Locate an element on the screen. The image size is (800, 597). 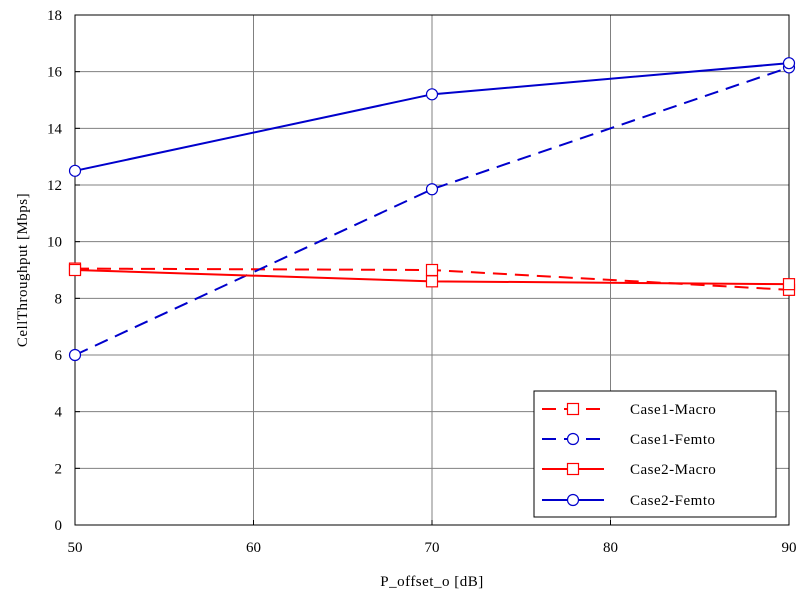
y-axis-ticks: 0 2 4 6 8 10 12 14 16 18 is located at coordinates (63, 271).